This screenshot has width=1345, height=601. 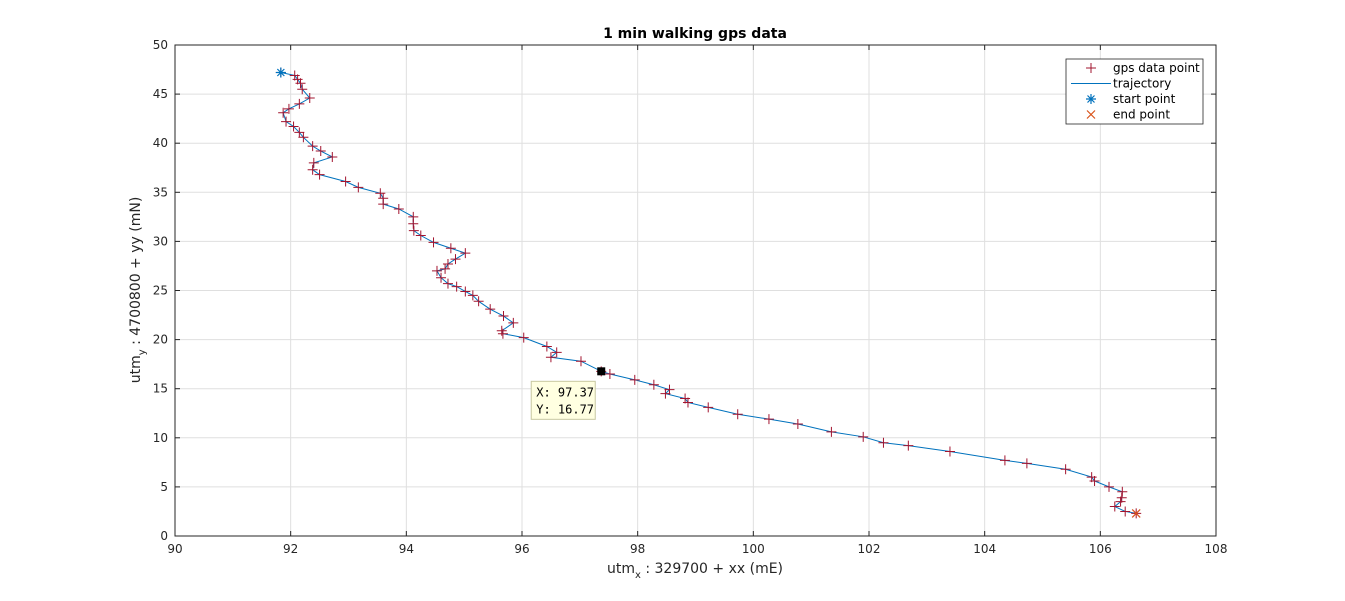 What do you see at coordinates (1142, 84) in the screenshot?
I see `legend-label: trajectory` at bounding box center [1142, 84].